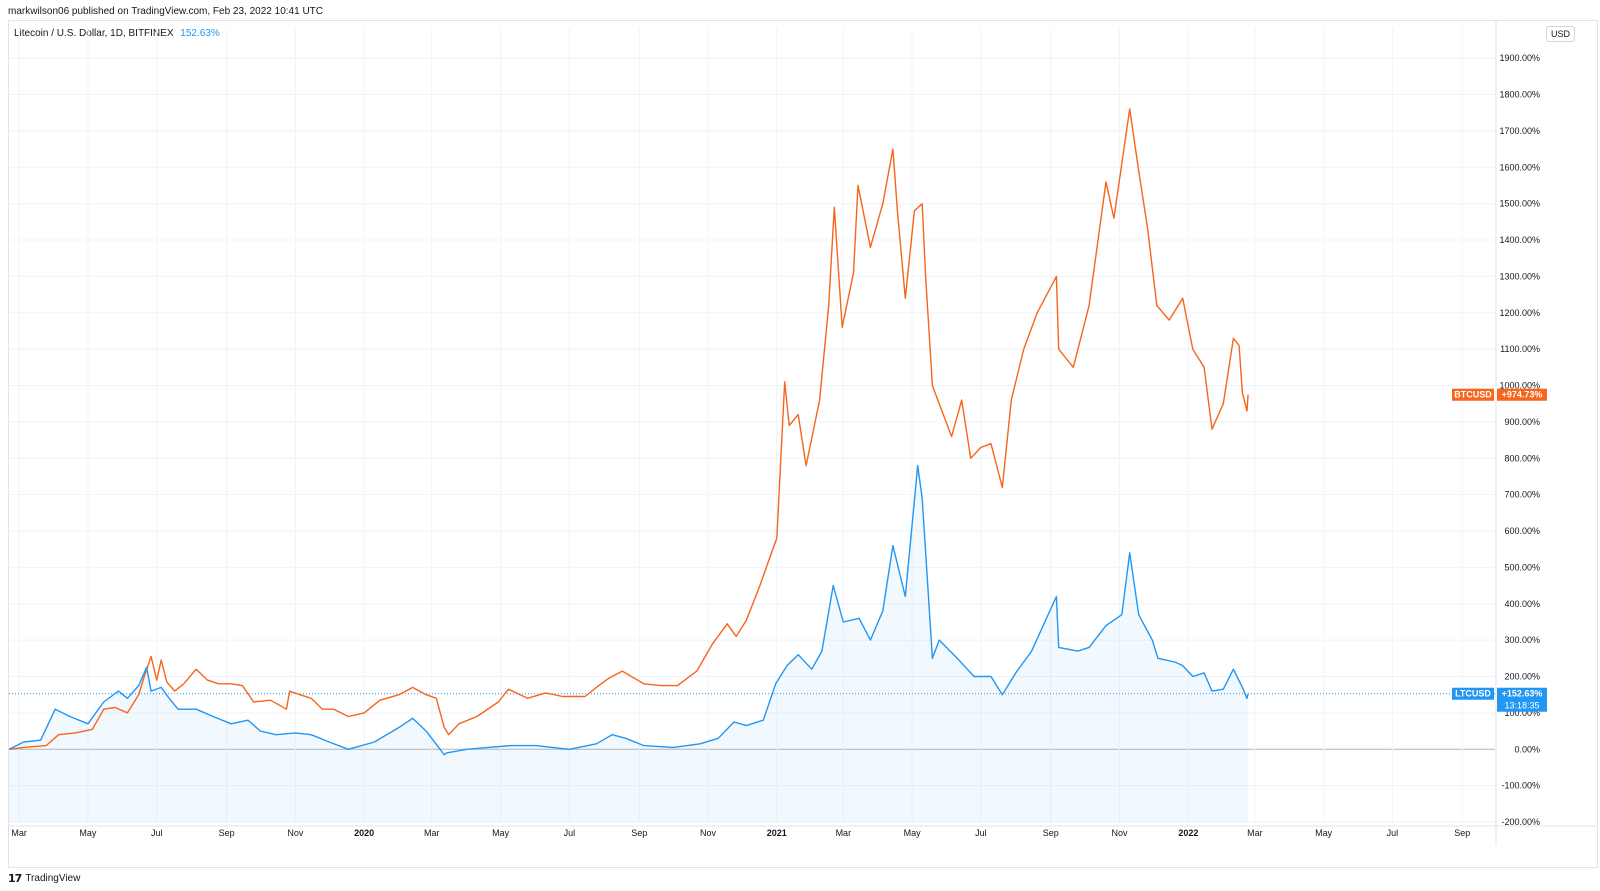 The width and height of the screenshot is (1600, 891). What do you see at coordinates (1522, 694) in the screenshot?
I see `ltcusd-value-text: +152.63%` at bounding box center [1522, 694].